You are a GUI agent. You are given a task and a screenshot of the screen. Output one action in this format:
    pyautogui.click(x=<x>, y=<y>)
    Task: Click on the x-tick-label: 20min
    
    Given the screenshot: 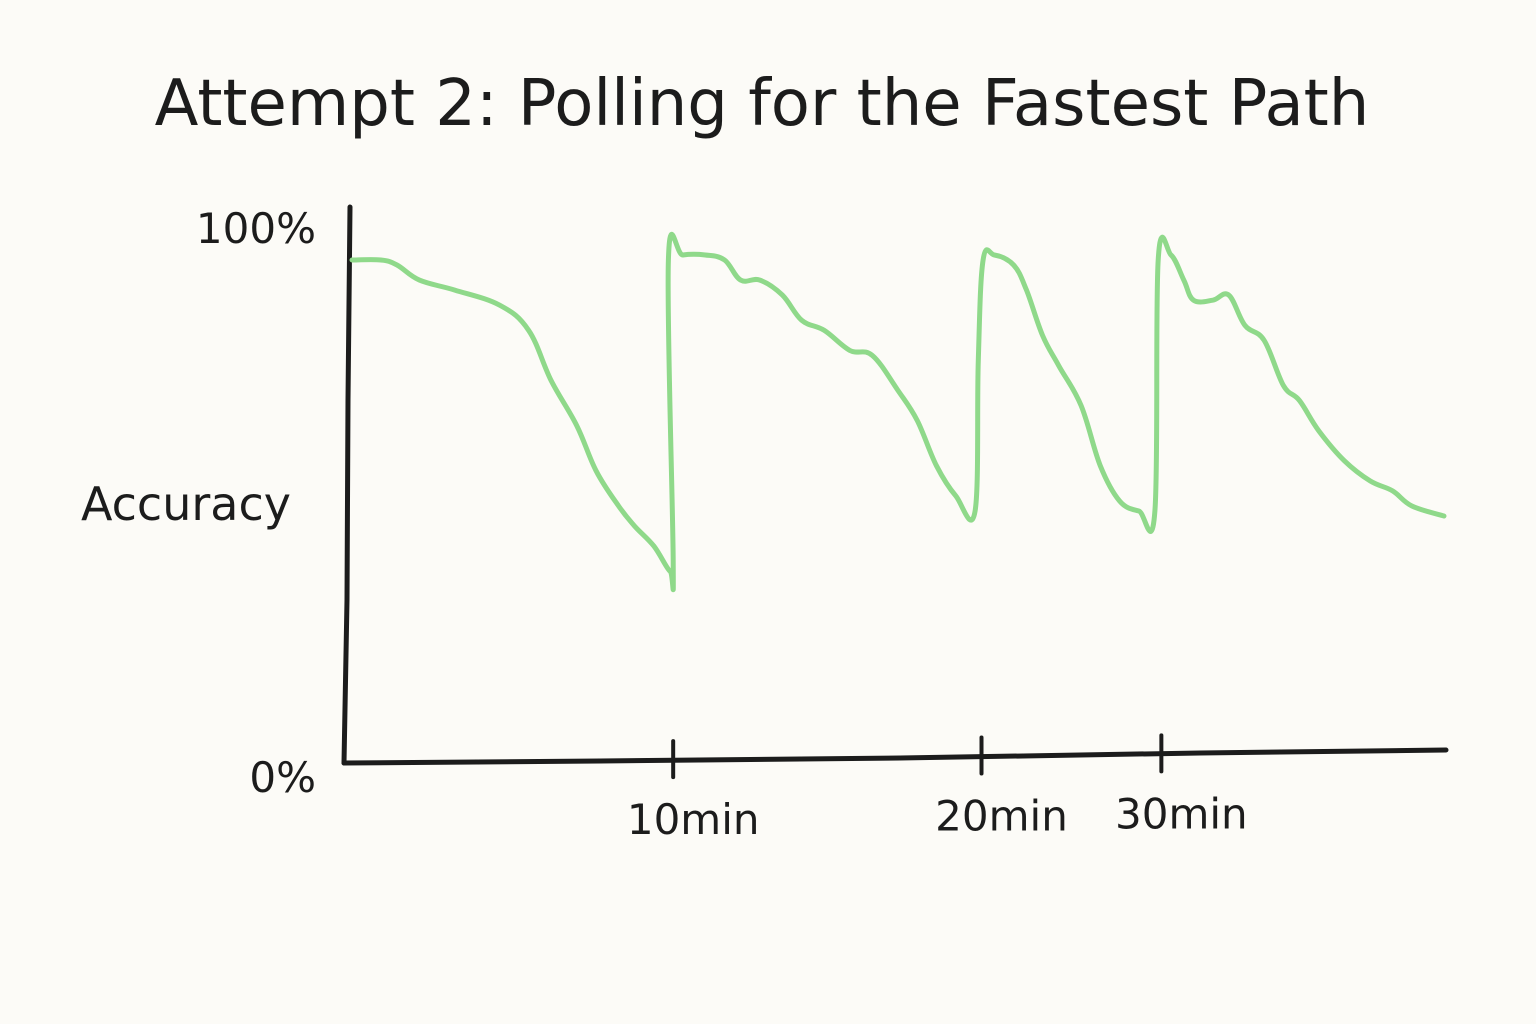 What is the action you would take?
    pyautogui.click(x=1001, y=815)
    